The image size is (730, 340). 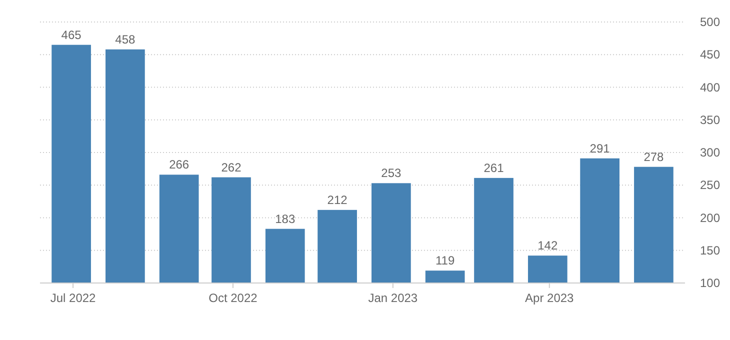 I want to click on data-label: 266, so click(x=179, y=165).